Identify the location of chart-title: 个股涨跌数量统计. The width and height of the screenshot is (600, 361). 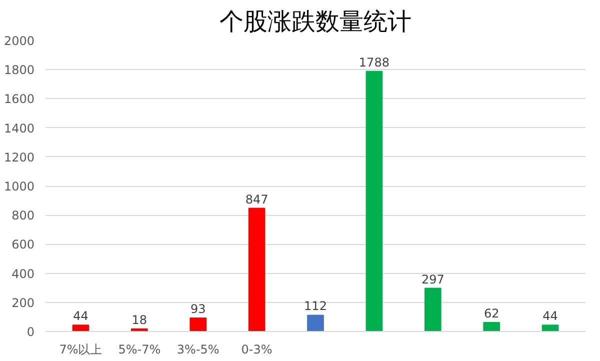
(316, 22).